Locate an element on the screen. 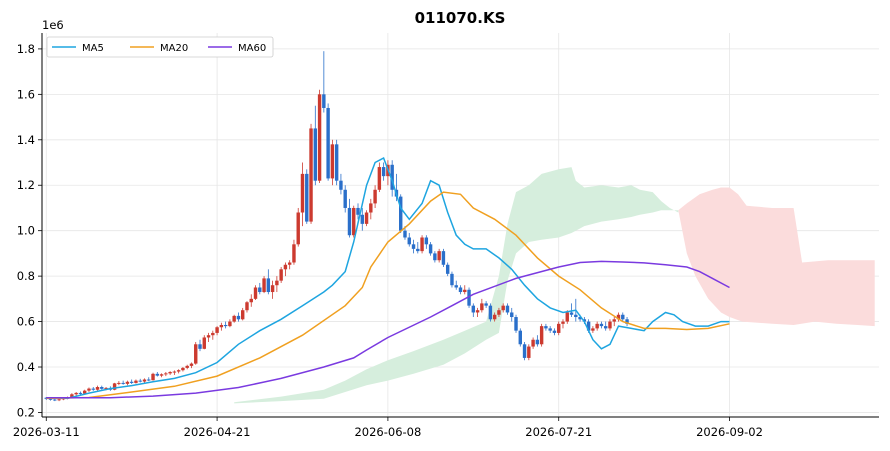 Image resolution: width=890 pixels, height=451 pixels. legend-box is located at coordinates (160, 47).